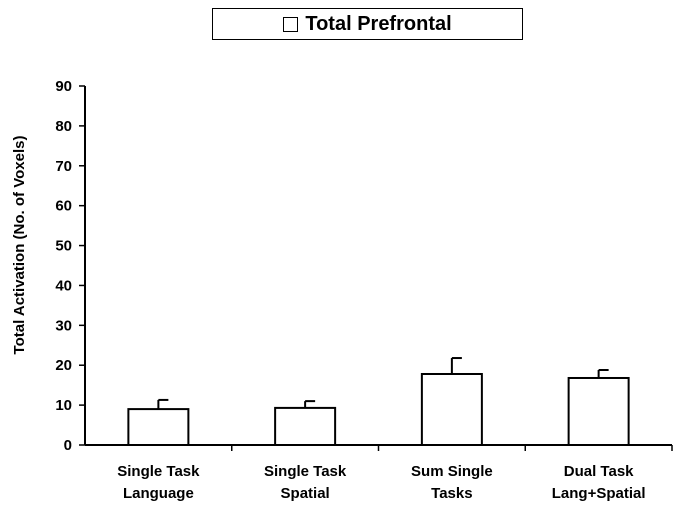 Image resolution: width=675 pixels, height=507 pixels. I want to click on y-tick-label: 0, so click(68, 445).